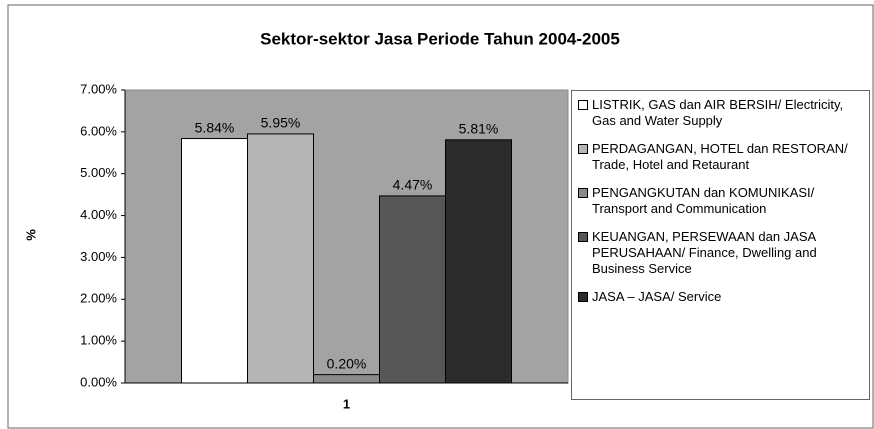  What do you see at coordinates (215, 127) in the screenshot?
I see `data-label: 5.84%` at bounding box center [215, 127].